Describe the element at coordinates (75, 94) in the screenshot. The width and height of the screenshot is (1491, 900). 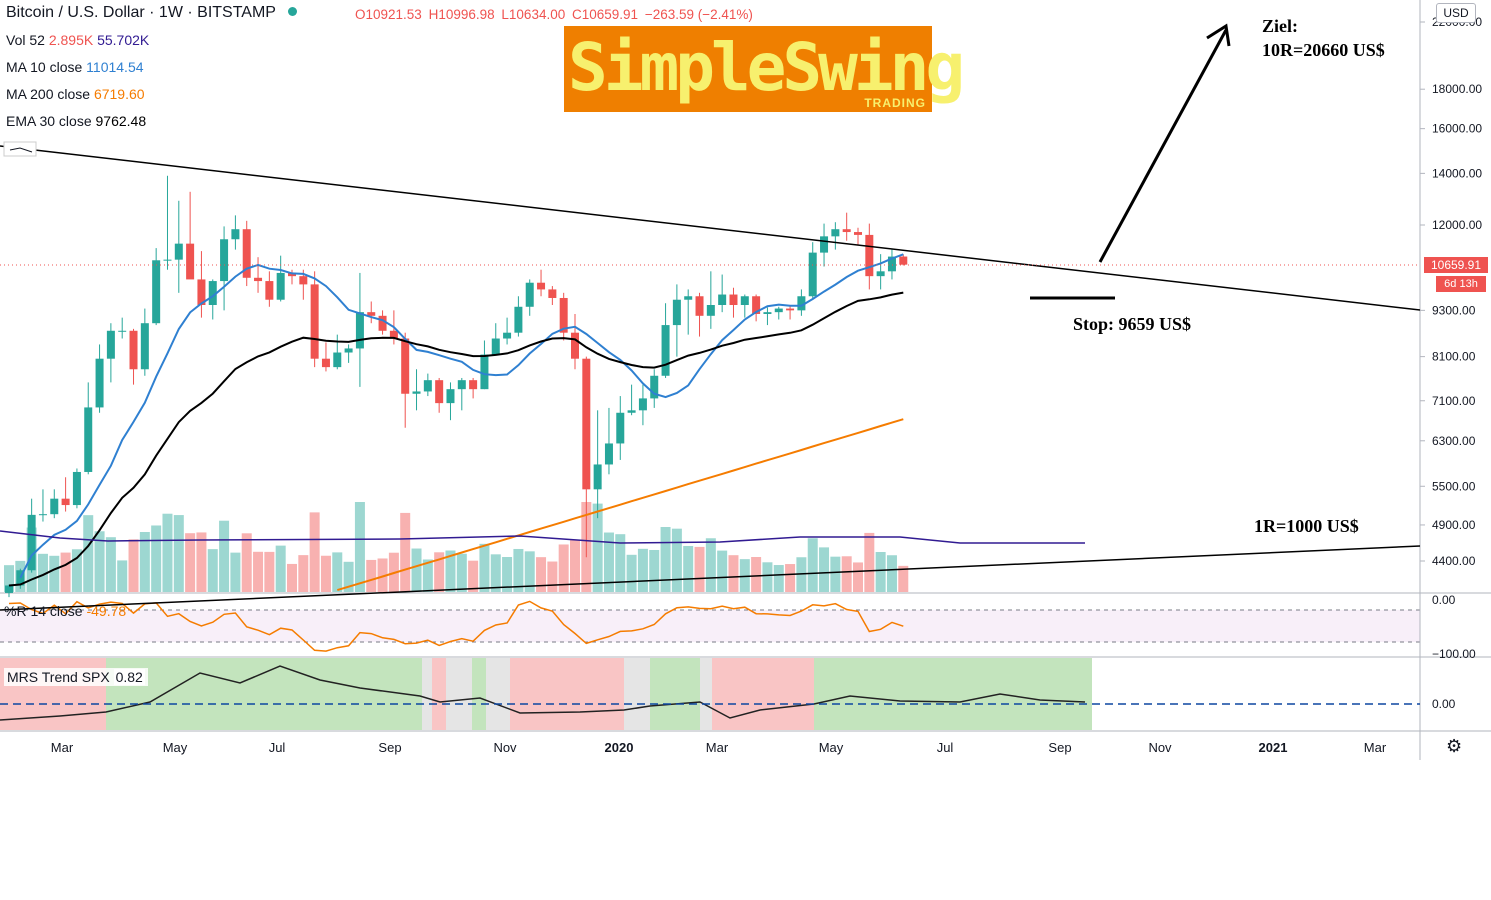
I see `legend-ma200: MA 200 close 6719.60` at that location.